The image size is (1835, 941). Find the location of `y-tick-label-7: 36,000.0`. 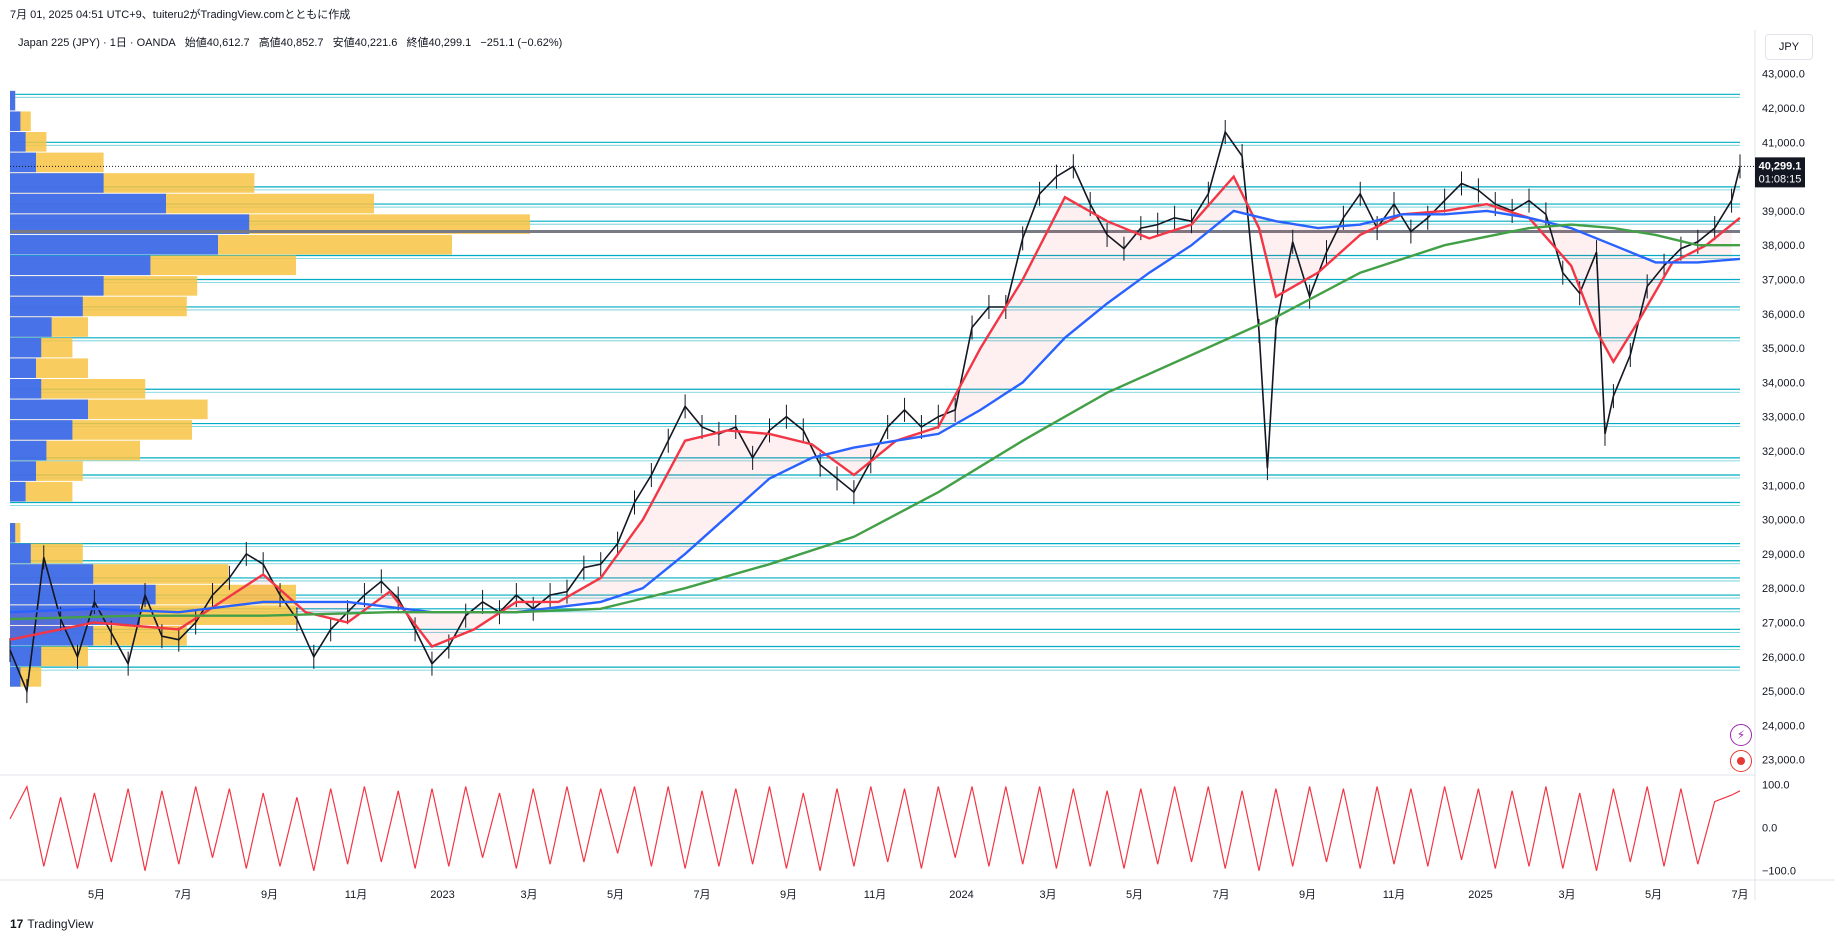

y-tick-label-7: 36,000.0 is located at coordinates (1783, 315).